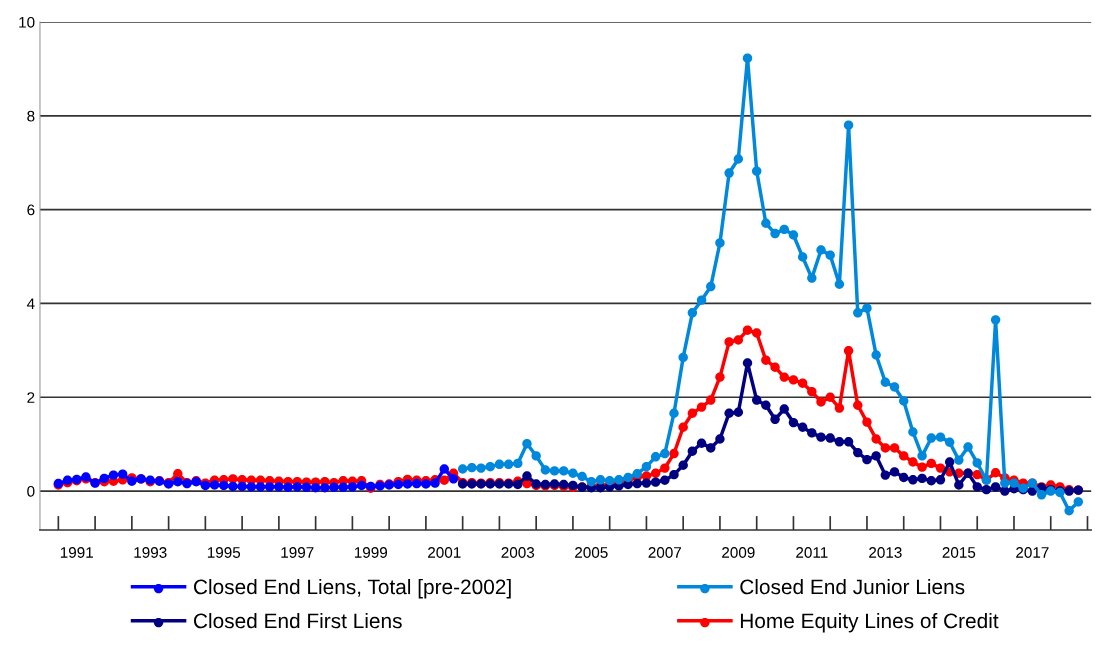  I want to click on legend-label: Home Equity Lines of Credit, so click(869, 622).